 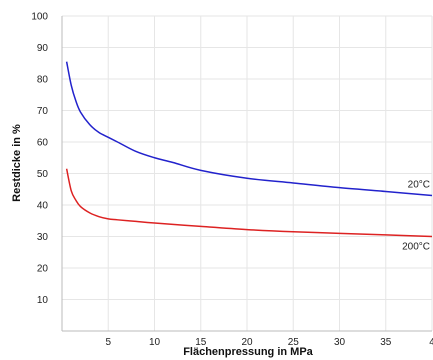 I want to click on x-axis-ticks: 5 10 15 20 25 30 35 4, so click(x=269, y=342).